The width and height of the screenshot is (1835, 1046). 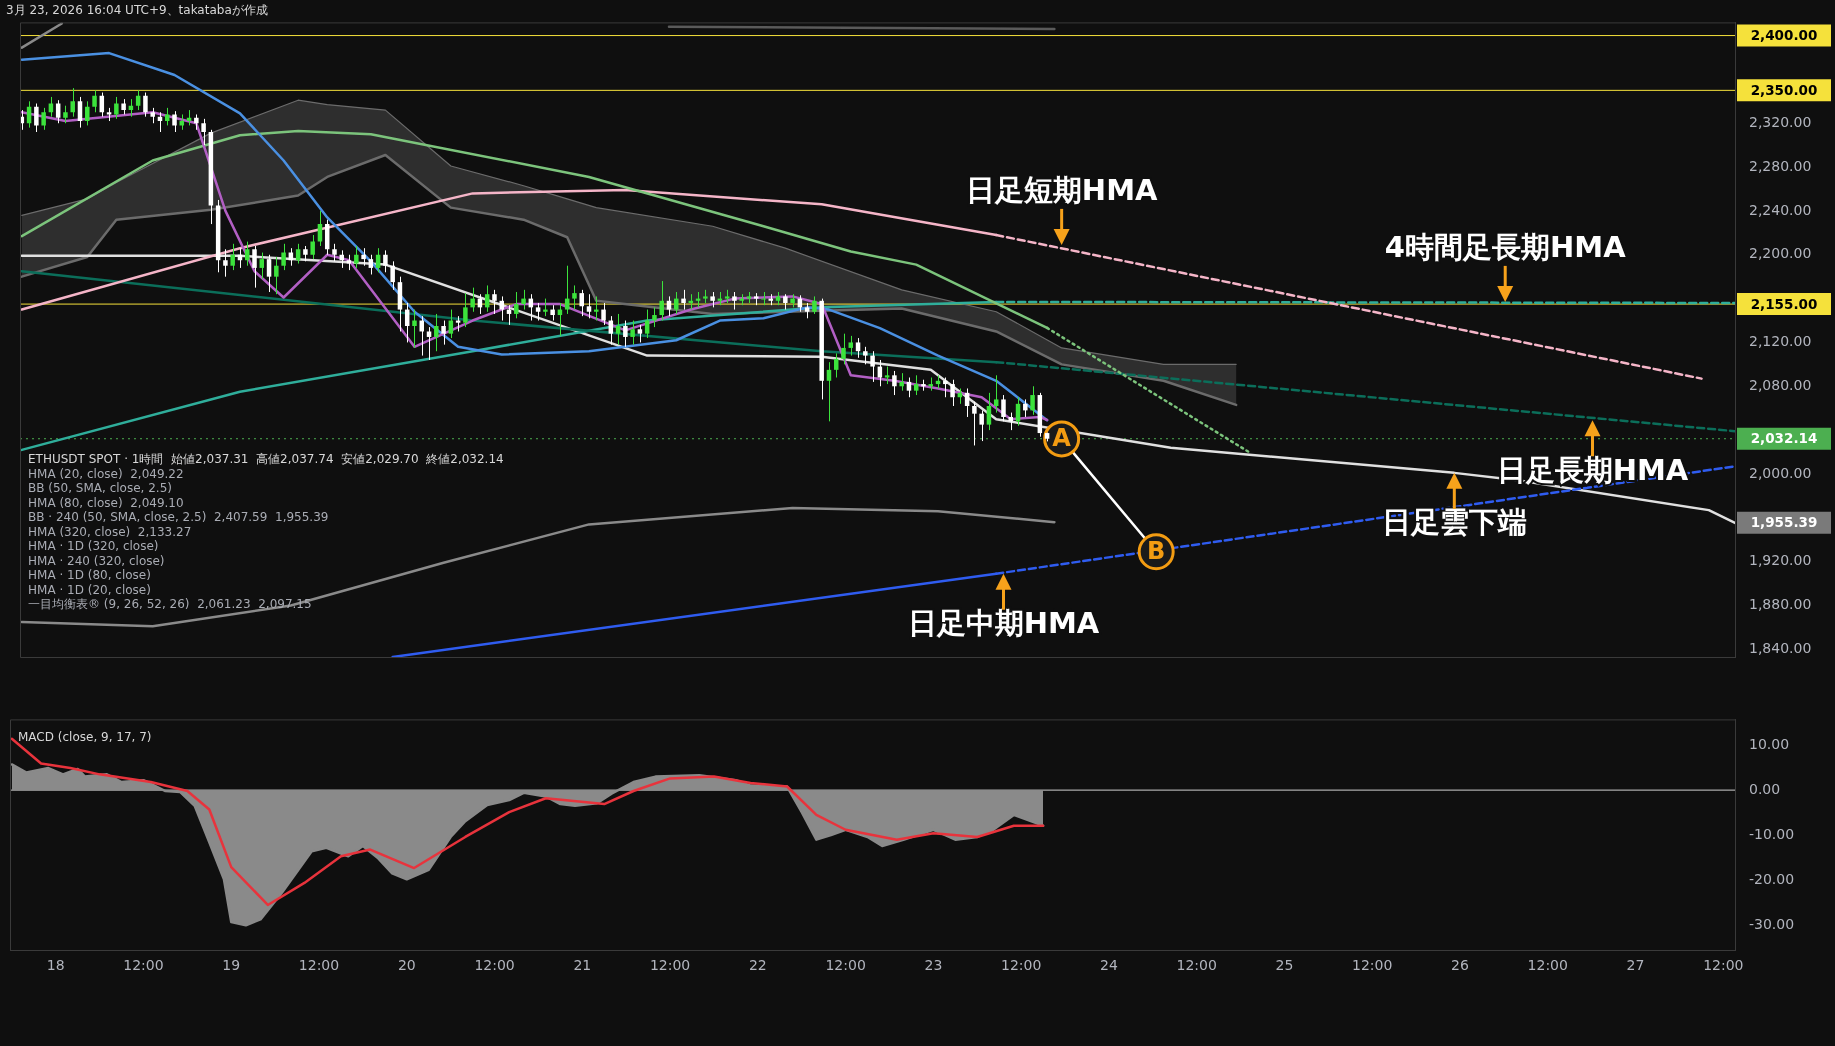 What do you see at coordinates (1780, 384) in the screenshot?
I see `y-tick-label: 2,080.00` at bounding box center [1780, 384].